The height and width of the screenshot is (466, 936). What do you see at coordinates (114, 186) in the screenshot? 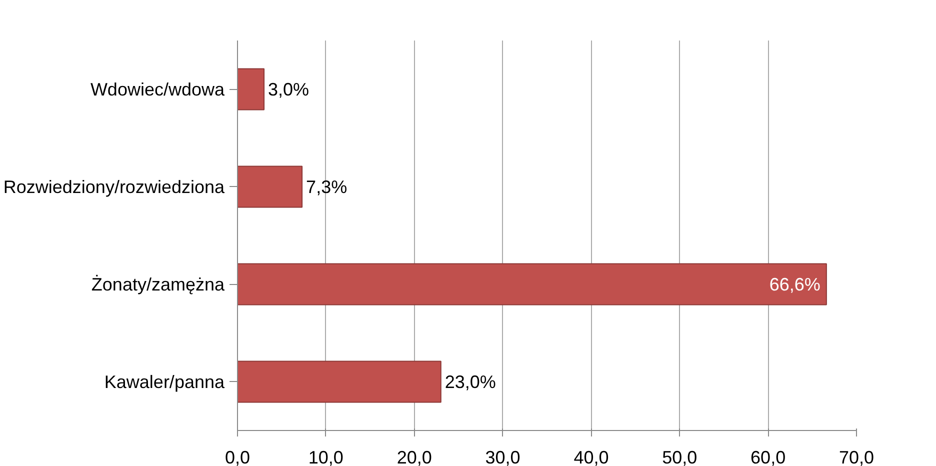
I see `y-tick-label: Rozwiedziony/rozwiedziona` at bounding box center [114, 186].